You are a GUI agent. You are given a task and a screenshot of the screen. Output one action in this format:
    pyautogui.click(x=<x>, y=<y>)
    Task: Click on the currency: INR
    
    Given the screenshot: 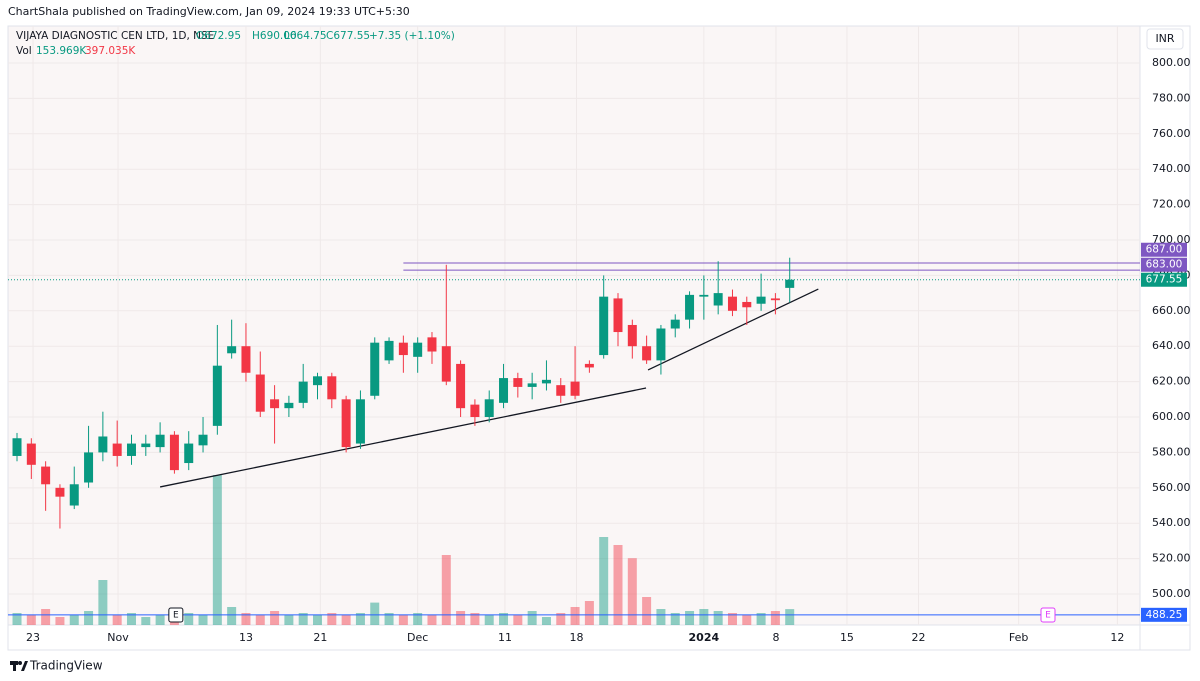 What is the action you would take?
    pyautogui.click(x=1164, y=38)
    